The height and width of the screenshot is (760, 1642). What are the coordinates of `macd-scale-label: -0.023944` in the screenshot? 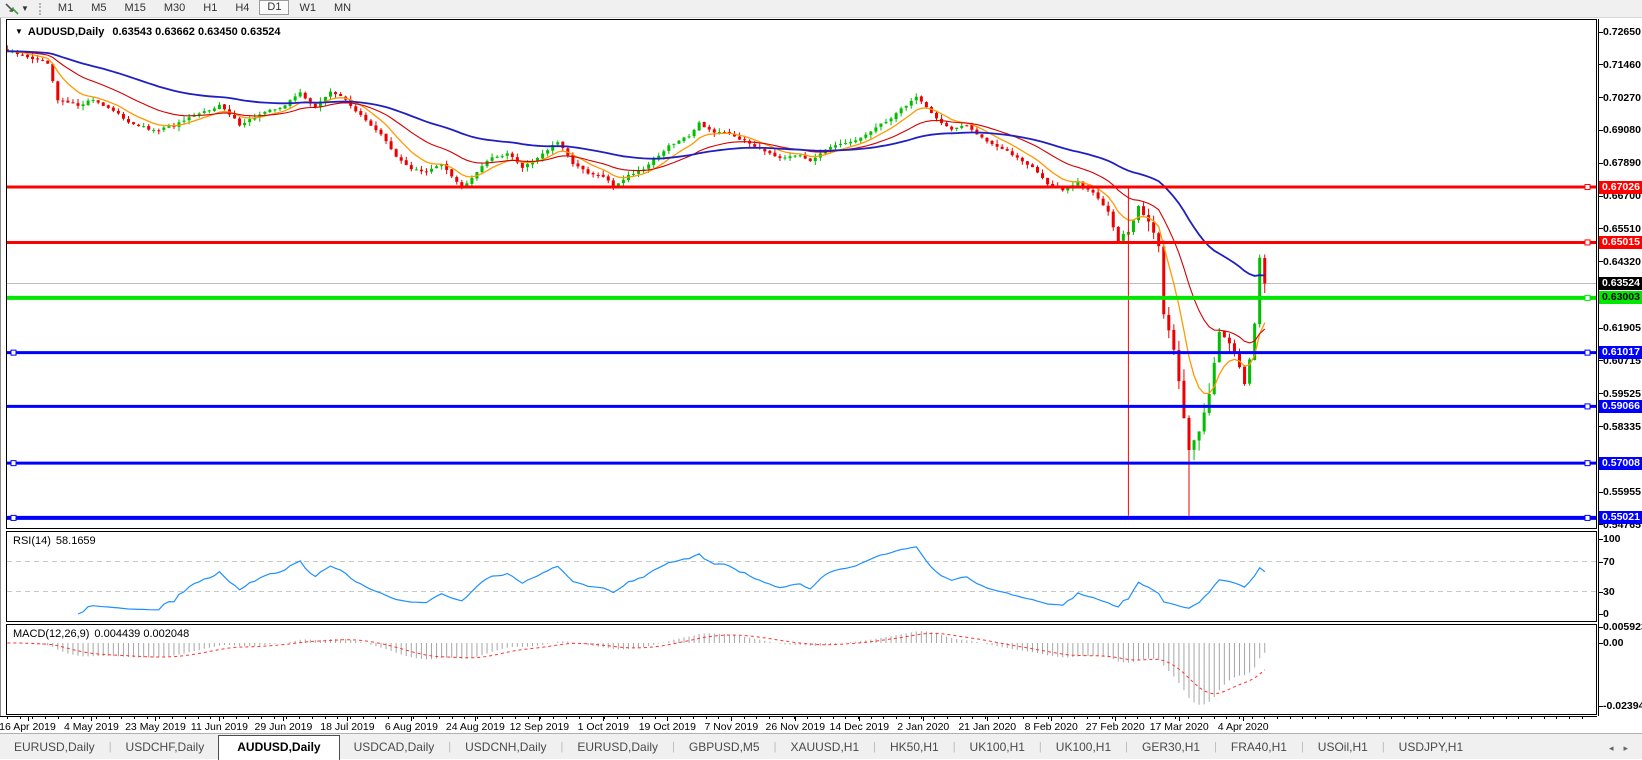 It's located at (1622, 706).